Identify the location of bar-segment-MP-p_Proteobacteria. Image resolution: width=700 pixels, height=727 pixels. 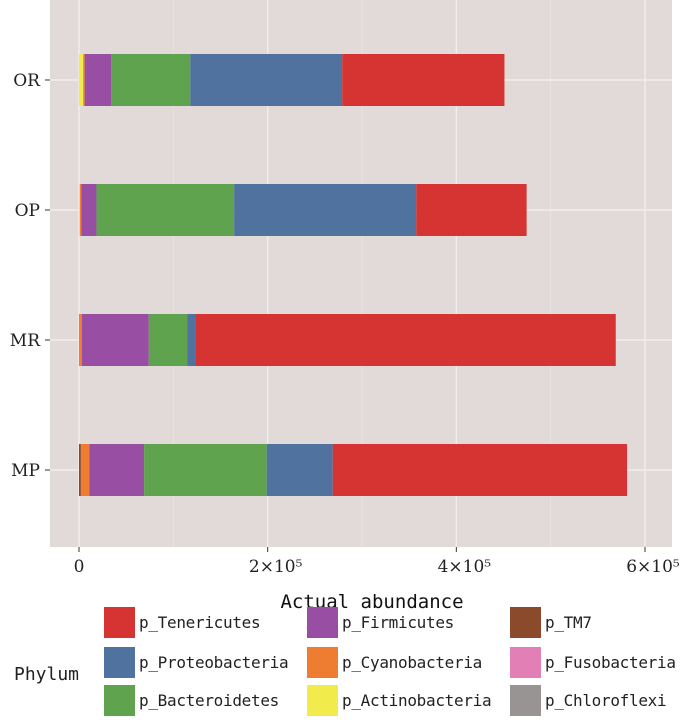
(299, 470).